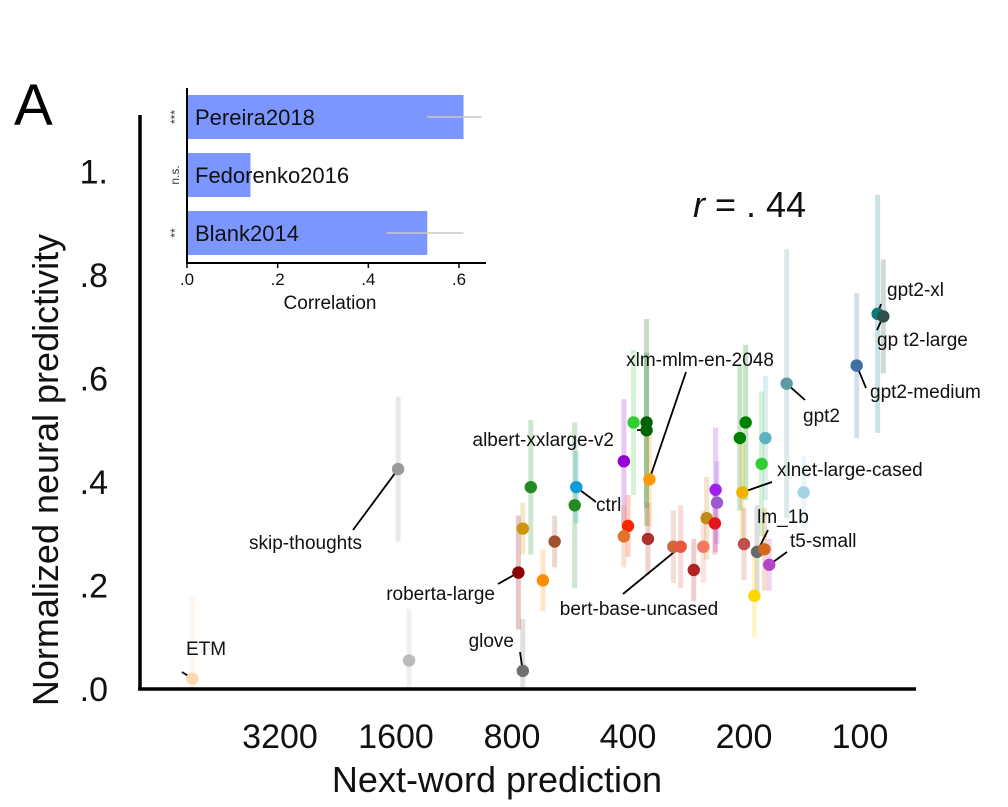  What do you see at coordinates (247, 233) in the screenshot?
I see `inset-bar-label-blank2014: Blank2014` at bounding box center [247, 233].